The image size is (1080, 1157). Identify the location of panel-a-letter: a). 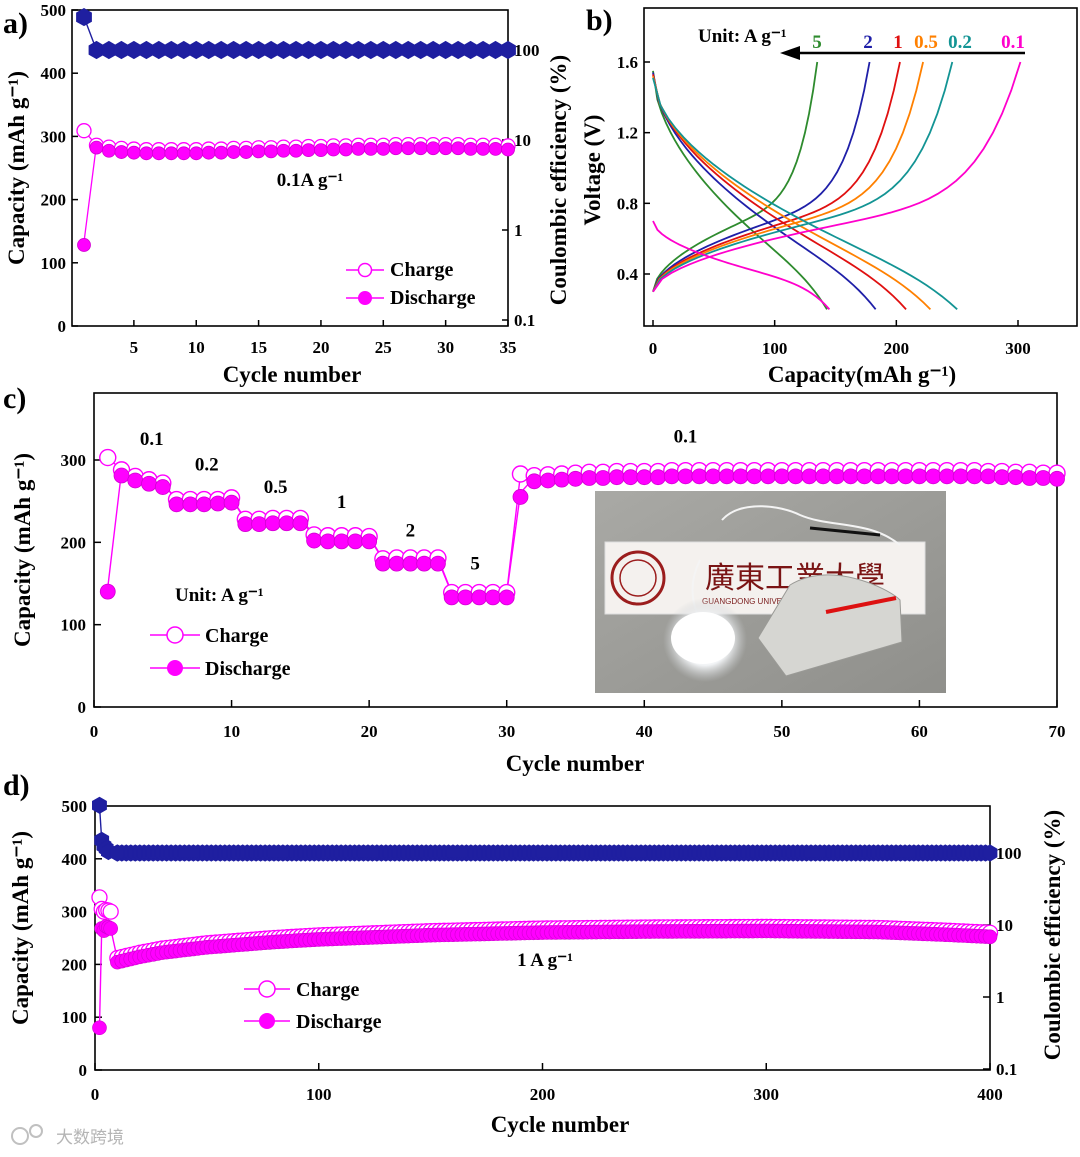
(15, 23).